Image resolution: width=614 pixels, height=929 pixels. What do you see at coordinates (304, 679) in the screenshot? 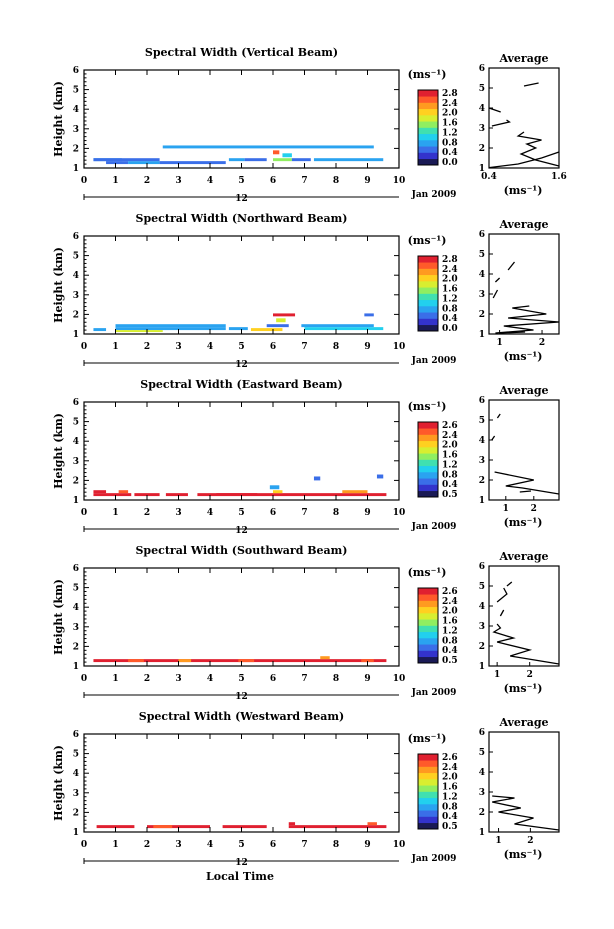
I see `x-tick-label: 7` at bounding box center [304, 679].